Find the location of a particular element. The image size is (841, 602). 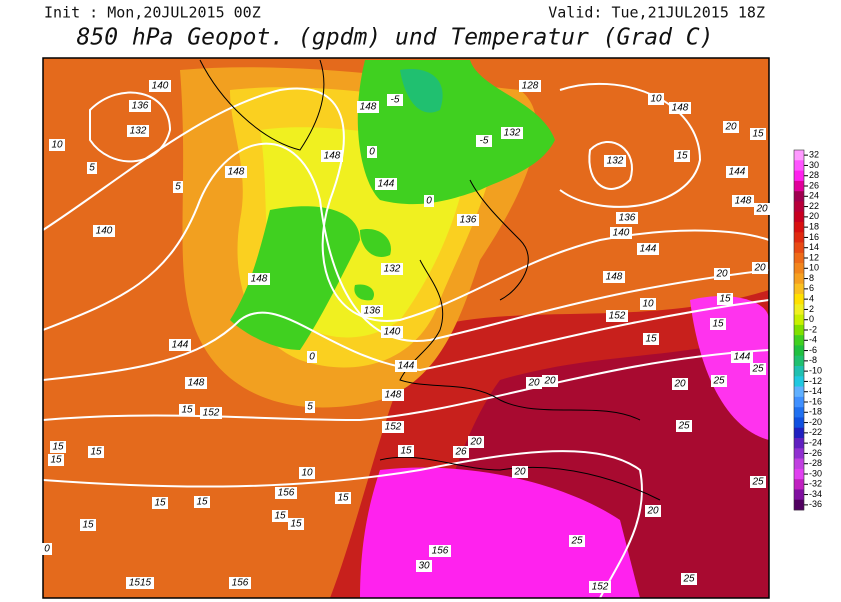

colorbar-label: 20 is located at coordinates (814, 216).